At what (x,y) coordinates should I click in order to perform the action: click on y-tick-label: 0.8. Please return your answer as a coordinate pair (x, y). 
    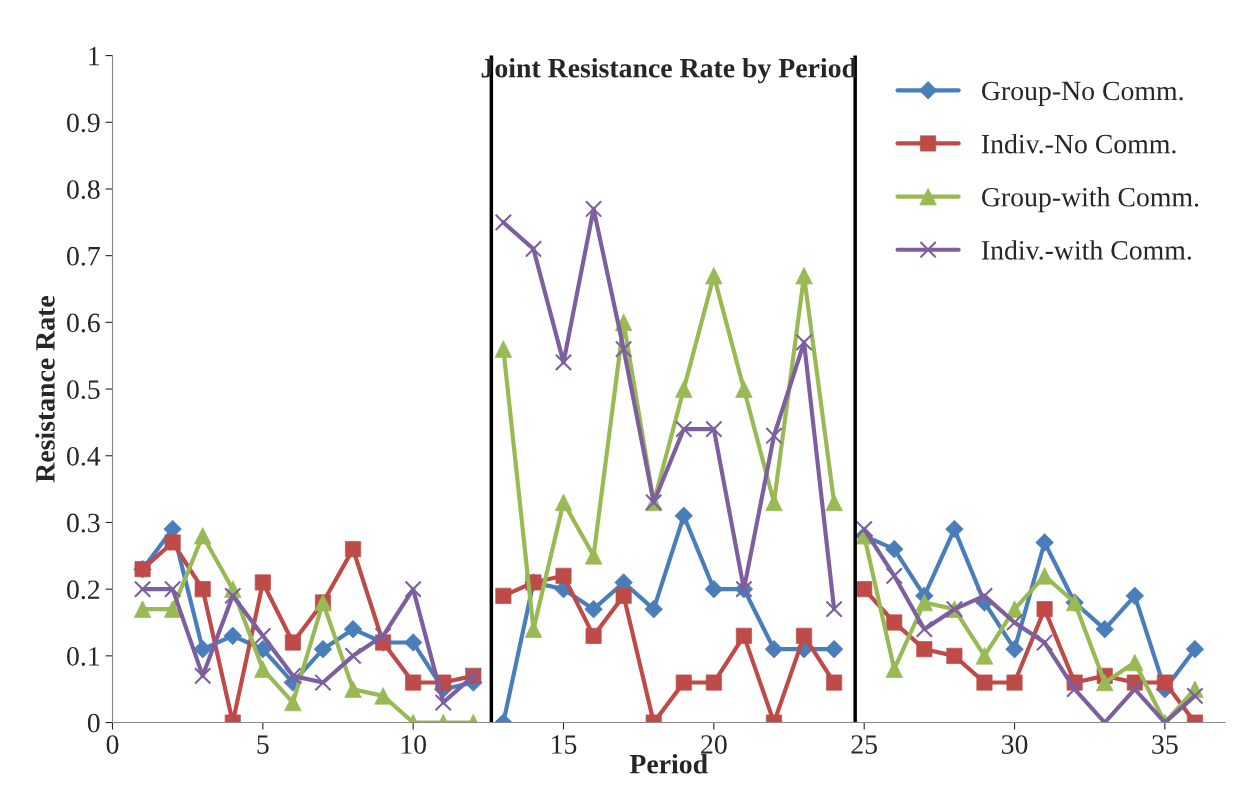
    Looking at the image, I should click on (83, 189).